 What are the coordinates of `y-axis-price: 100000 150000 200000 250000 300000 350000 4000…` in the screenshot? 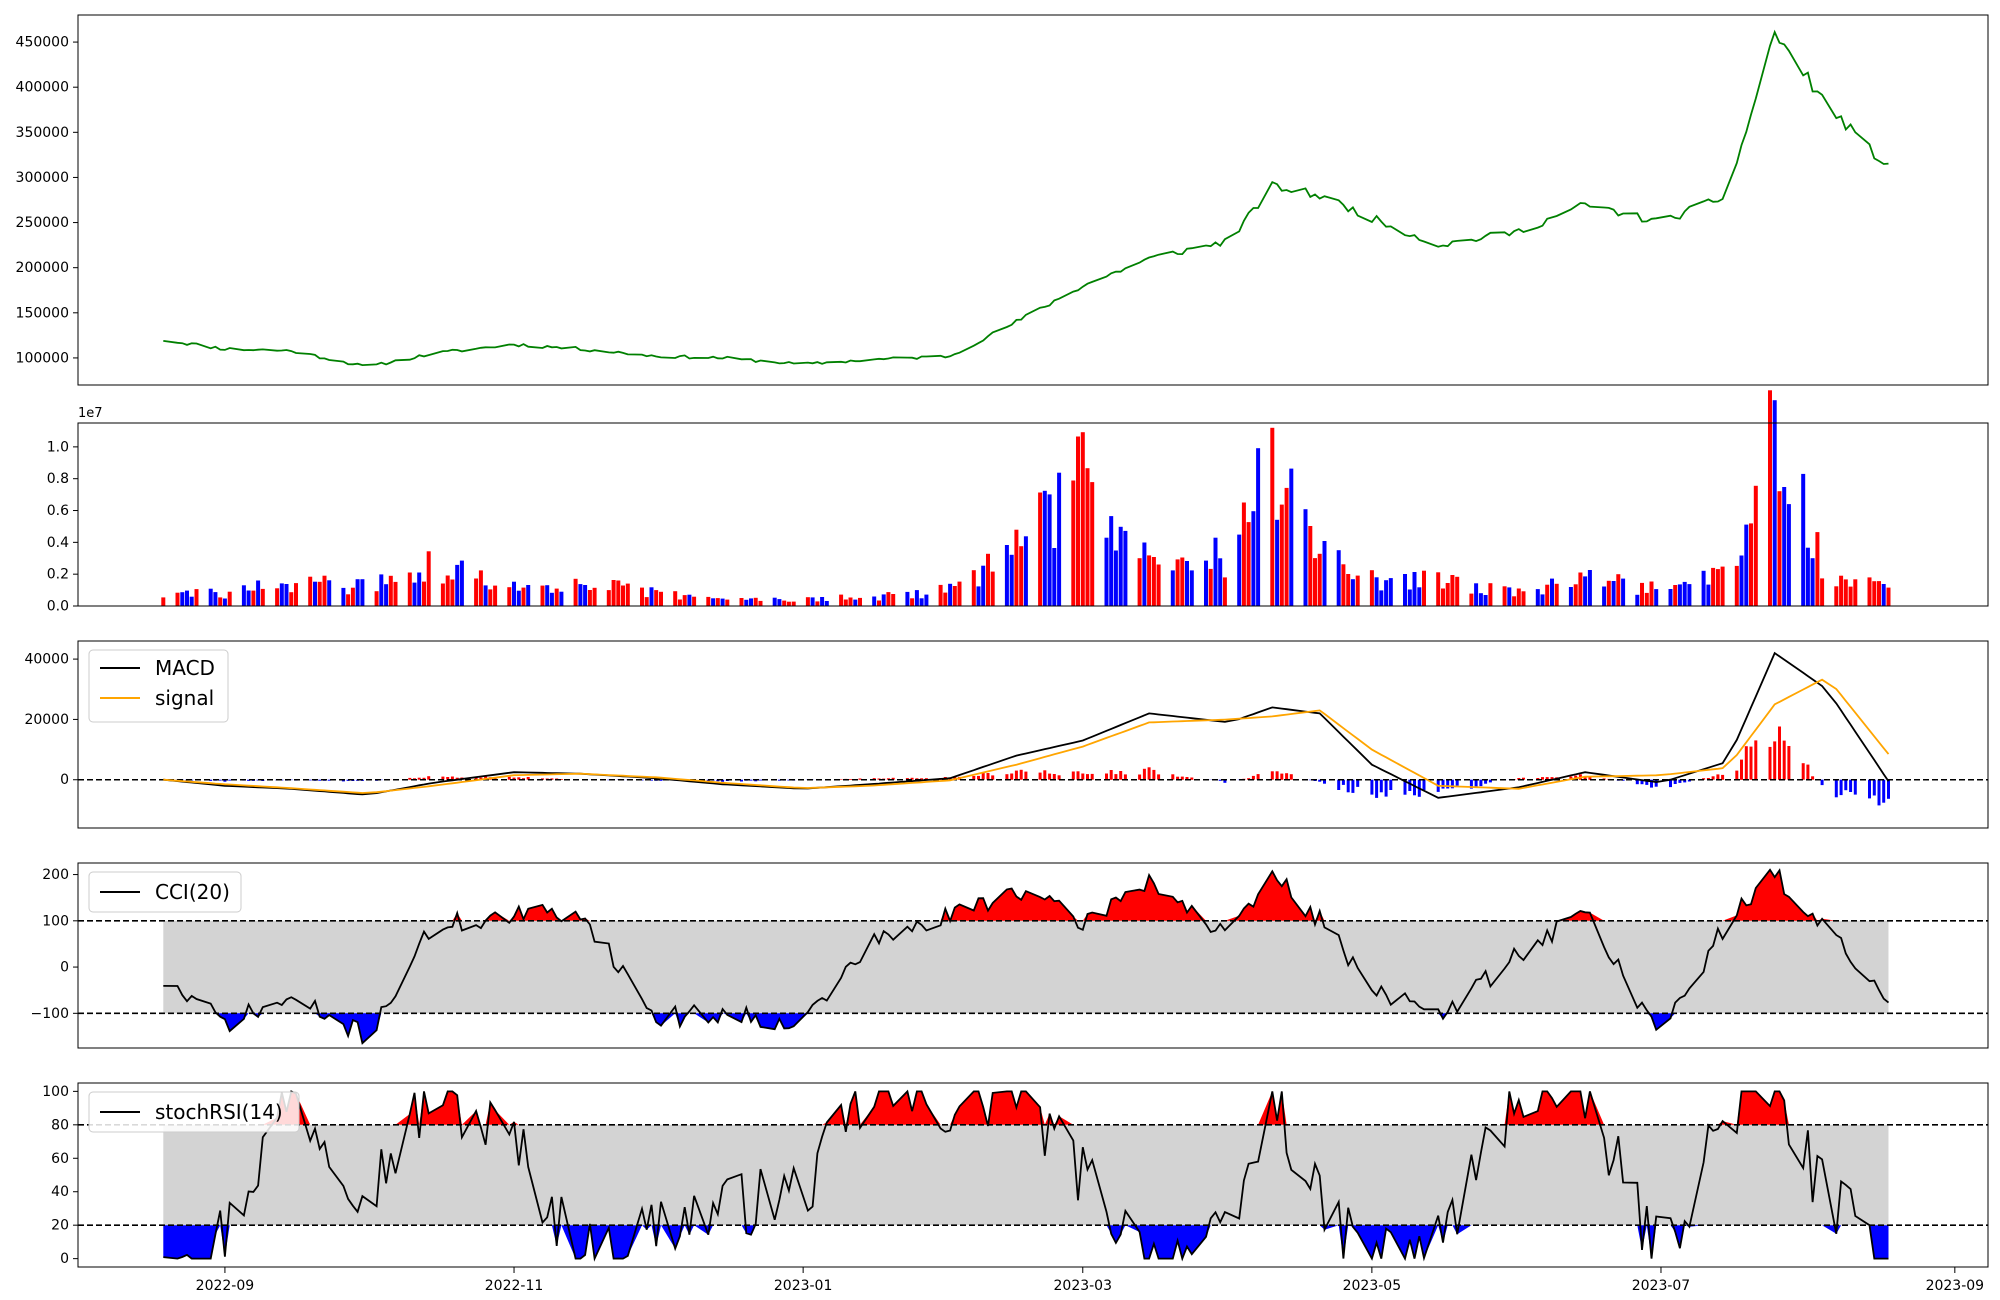 It's located at (47, 200).